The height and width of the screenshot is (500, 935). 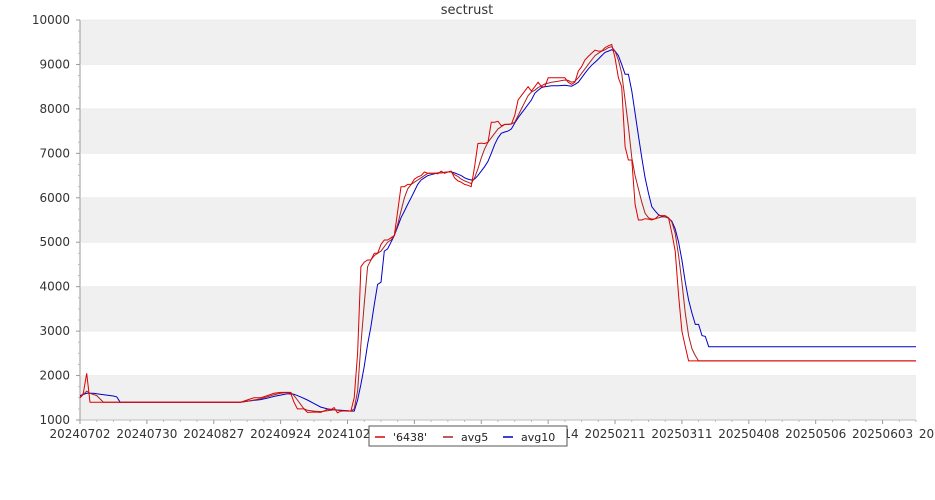 What do you see at coordinates (54, 109) in the screenshot?
I see `y-tick-label: 8000` at bounding box center [54, 109].